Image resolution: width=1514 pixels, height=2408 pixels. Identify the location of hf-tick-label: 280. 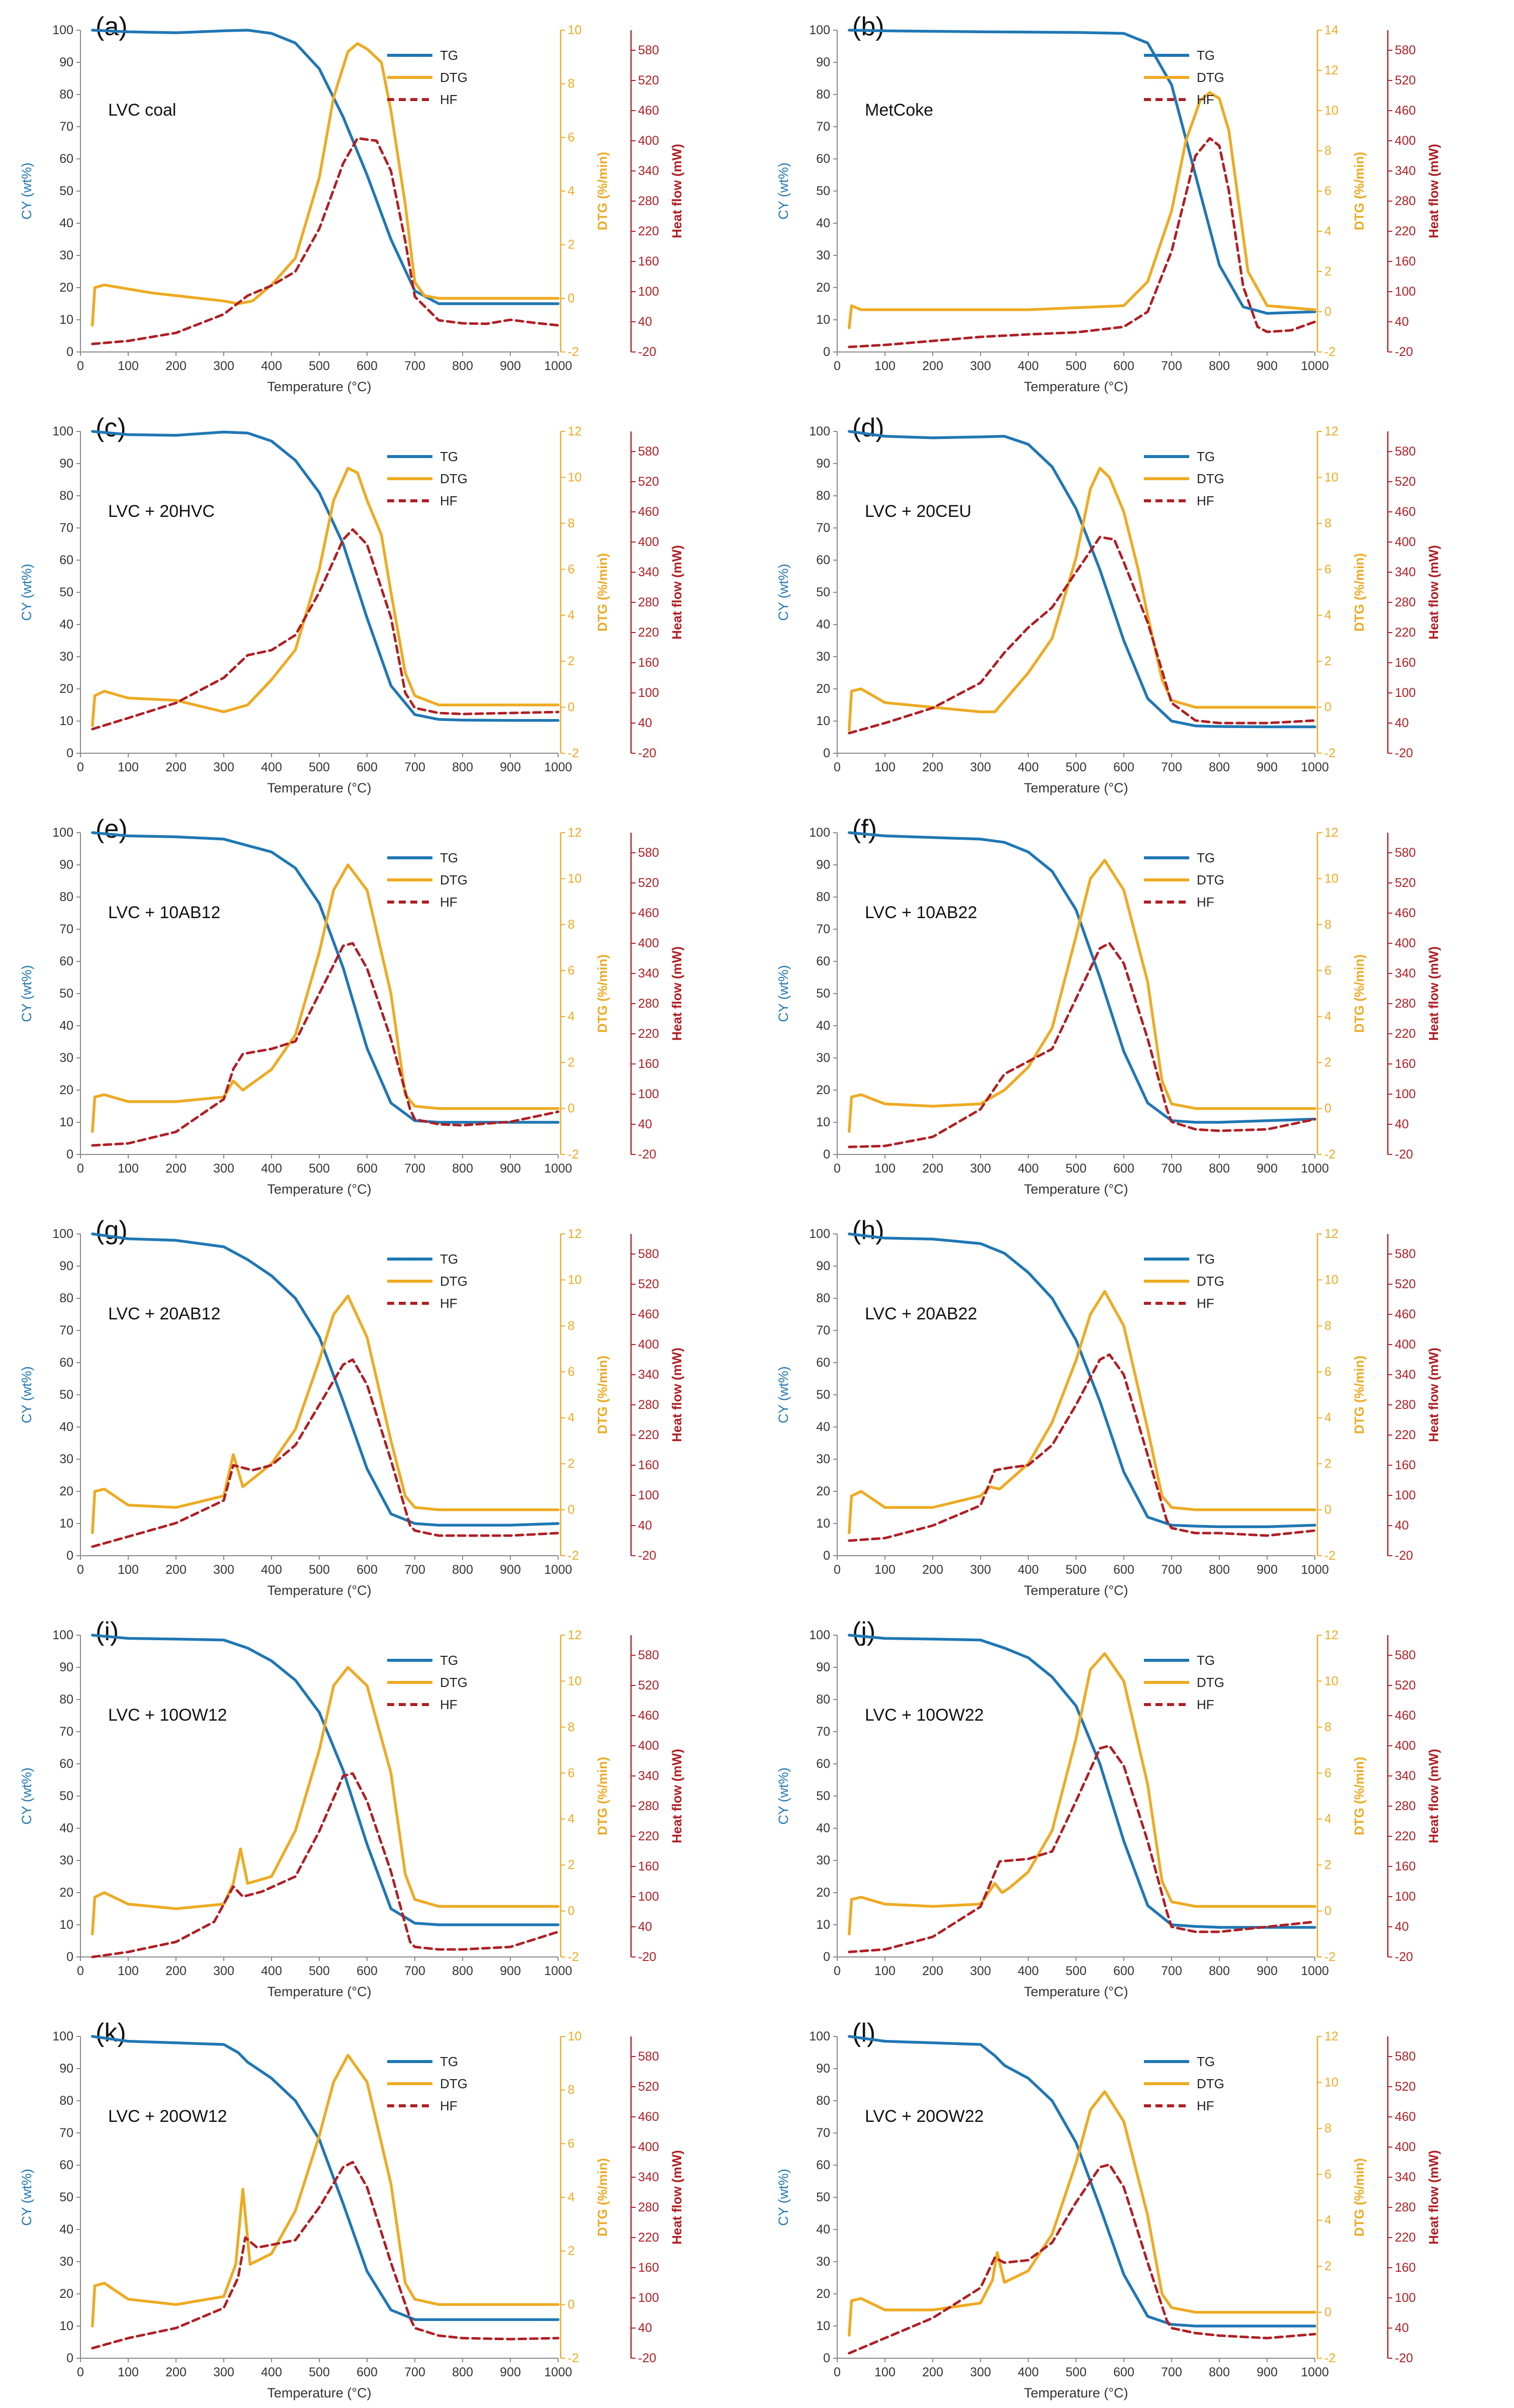
(1405, 1806).